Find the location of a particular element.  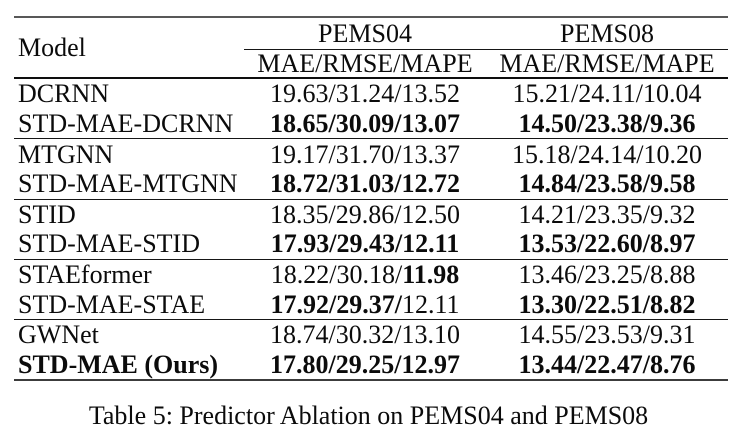

value-text: 18.35/29.86/12.50 is located at coordinates (365, 214).